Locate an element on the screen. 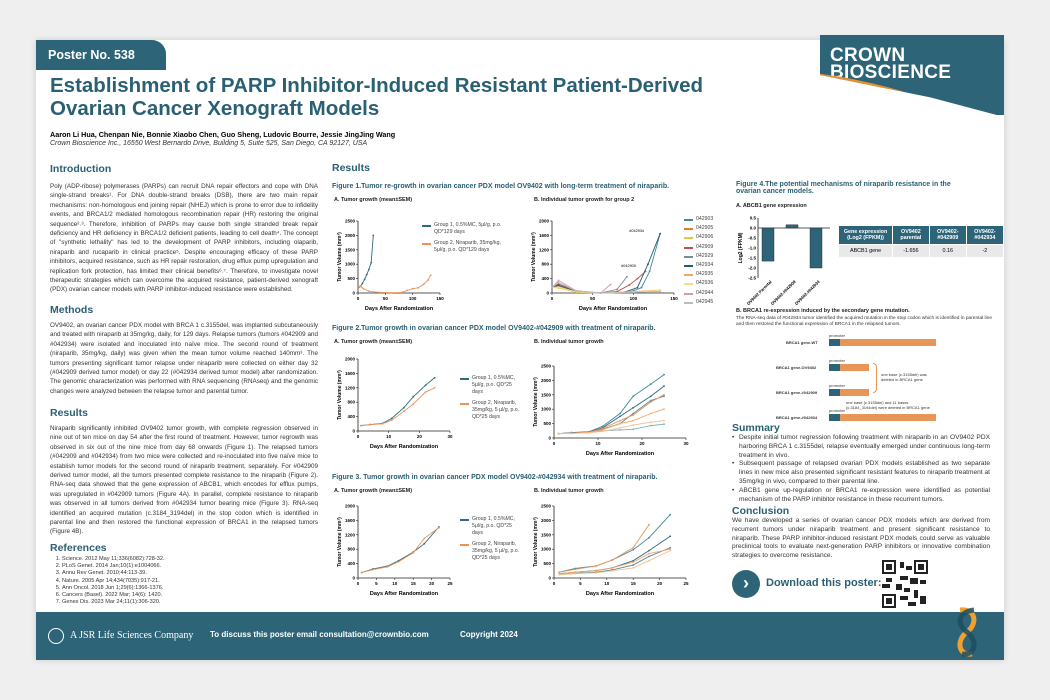  y-tick-label: -2.5 is located at coordinates (752, 278).